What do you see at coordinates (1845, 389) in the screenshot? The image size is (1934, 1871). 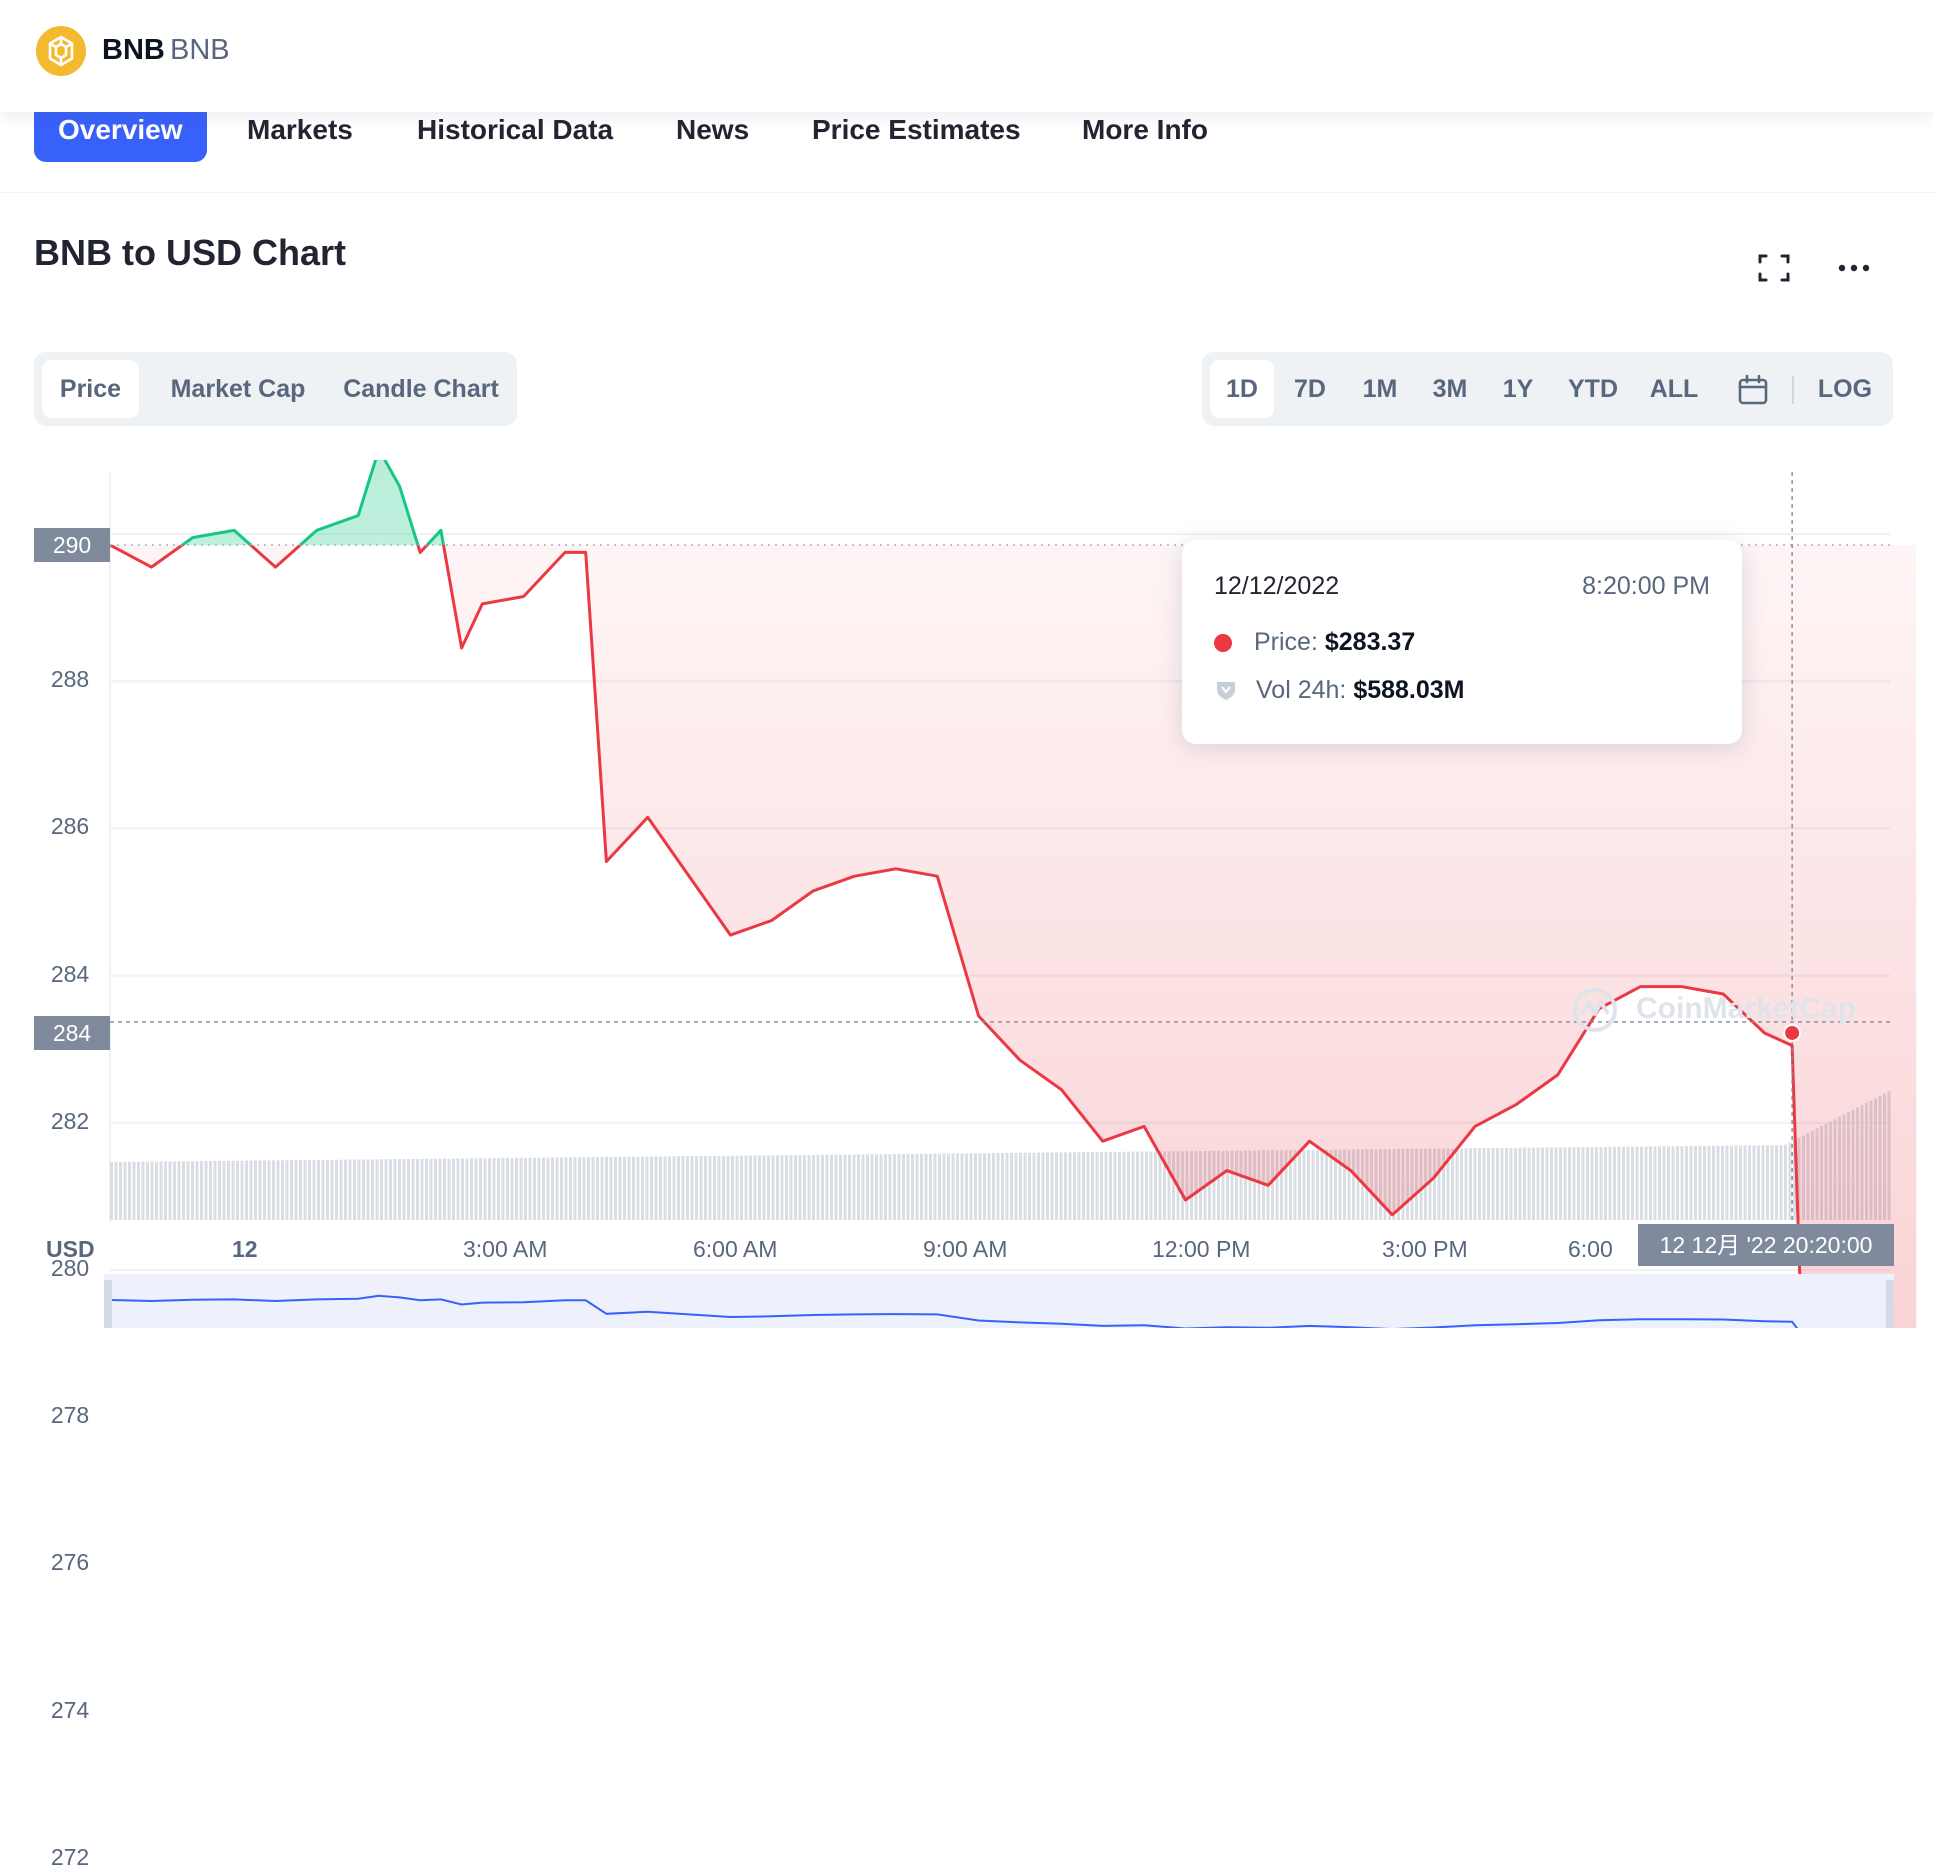 I see `log-toggle: LOG` at bounding box center [1845, 389].